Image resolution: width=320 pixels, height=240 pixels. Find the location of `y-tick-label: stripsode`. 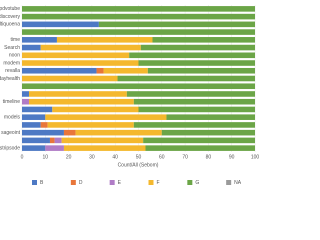

y-tick-label: stripsode is located at coordinates (10, 148).